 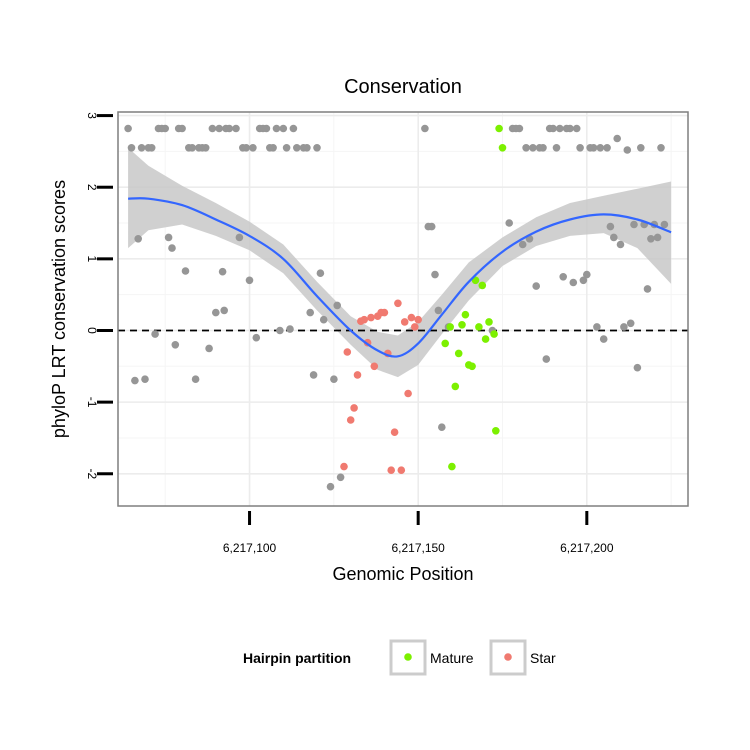 I want to click on series-mature, so click(x=474, y=297).